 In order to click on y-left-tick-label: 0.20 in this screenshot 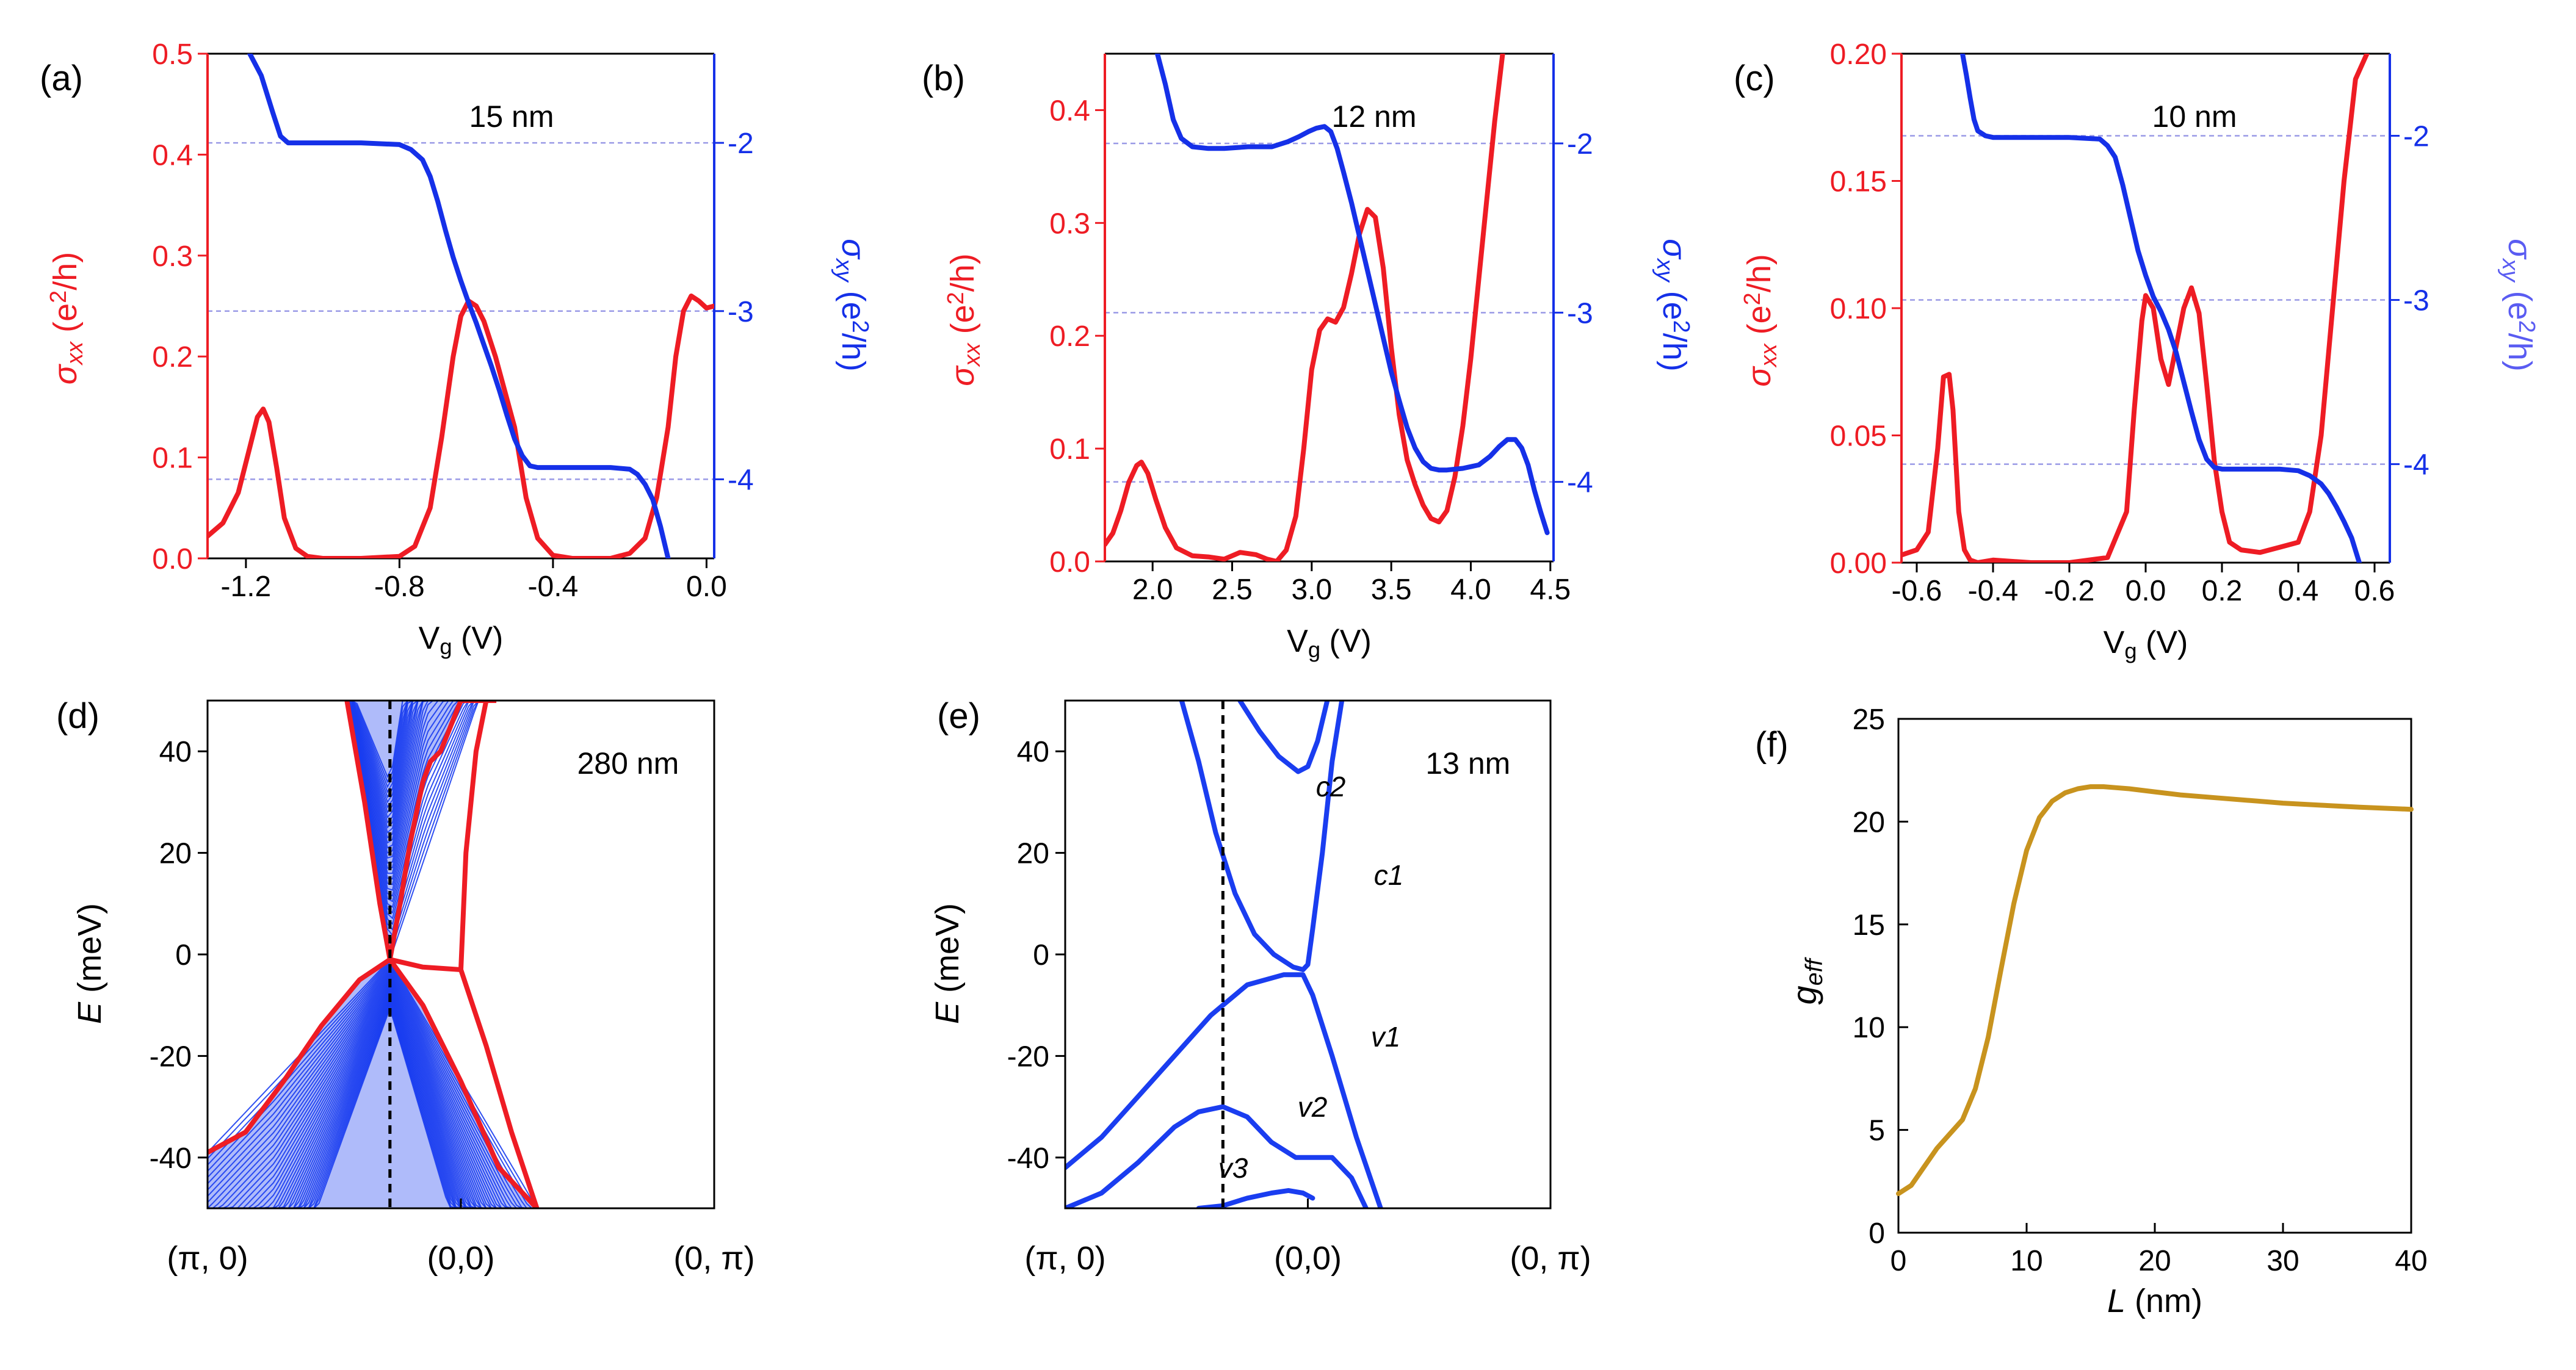, I will do `click(1858, 55)`.